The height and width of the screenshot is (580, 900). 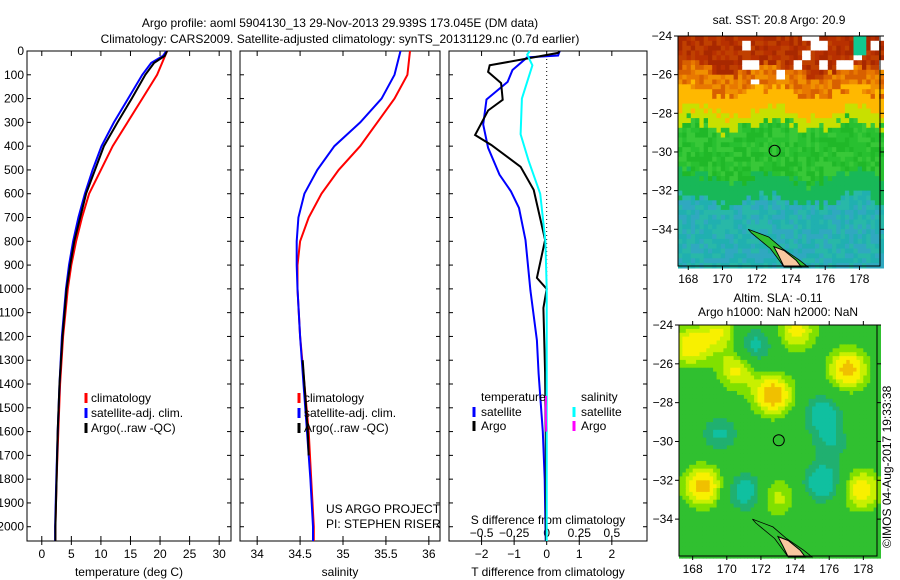 What do you see at coordinates (305, 408) in the screenshot?
I see `series-line-argo-raw-qc-` at bounding box center [305, 408].